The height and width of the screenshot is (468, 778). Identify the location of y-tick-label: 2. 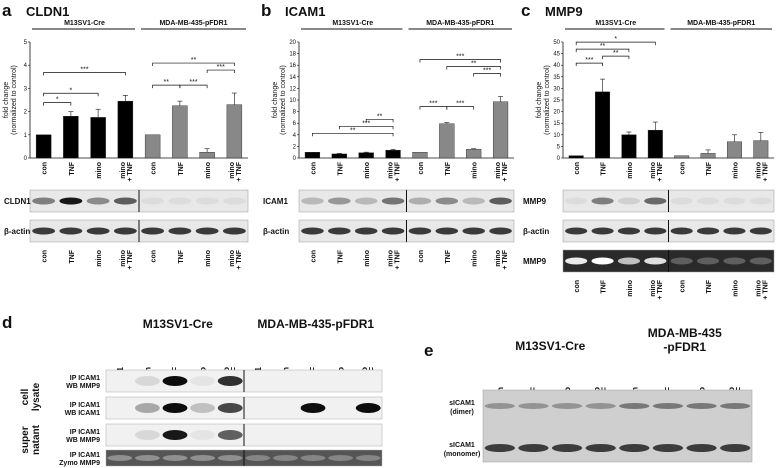
(26, 113).